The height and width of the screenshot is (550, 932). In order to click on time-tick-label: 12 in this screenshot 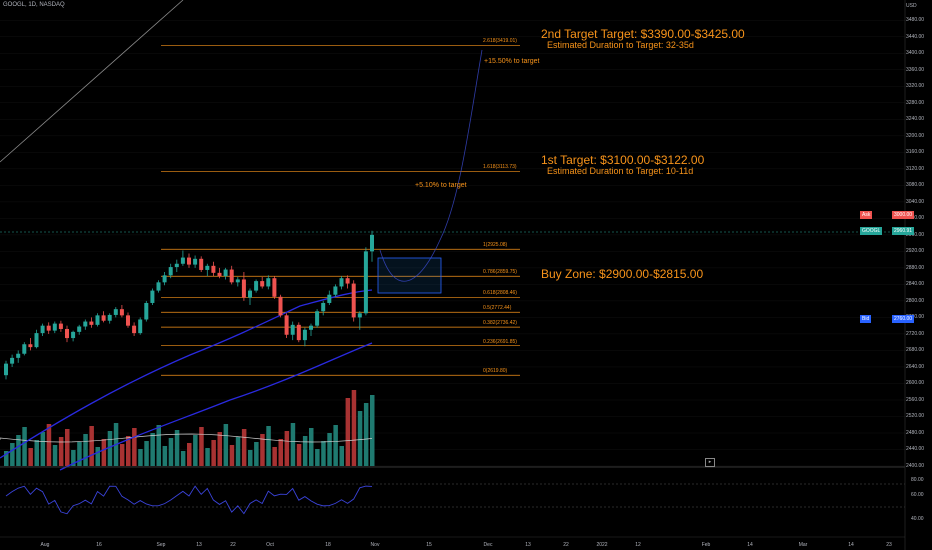, I will do `click(638, 545)`.